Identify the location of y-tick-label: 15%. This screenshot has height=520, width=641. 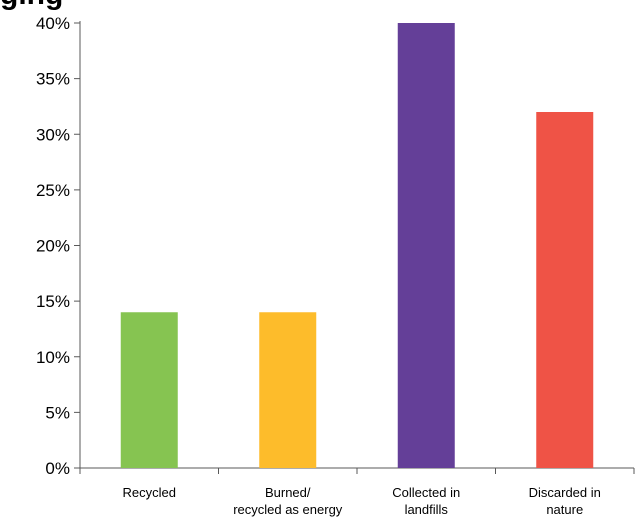
(53, 301).